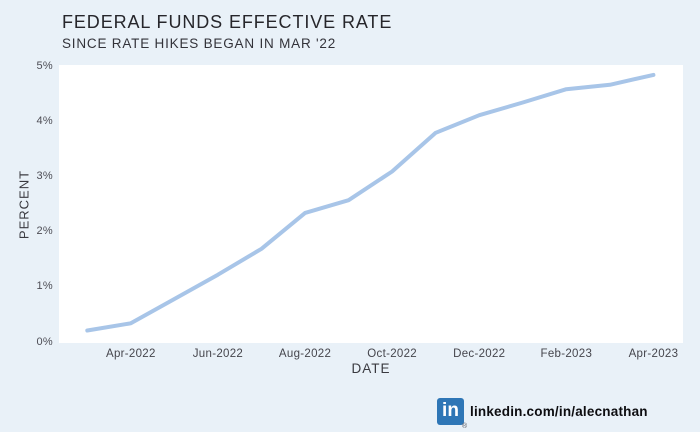 The height and width of the screenshot is (432, 700). Describe the element at coordinates (559, 411) in the screenshot. I see `linkedin-url: linkedin.com/in/alecnathan` at that location.